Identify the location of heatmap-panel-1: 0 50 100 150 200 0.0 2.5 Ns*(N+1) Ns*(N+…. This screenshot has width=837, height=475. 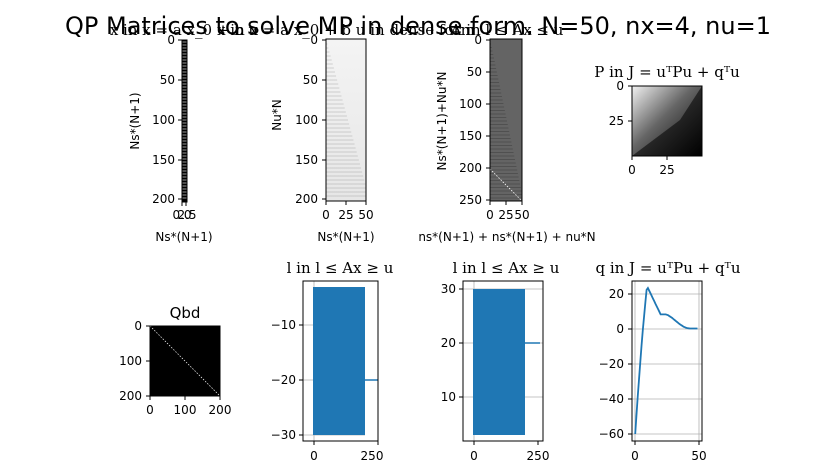
(184, 132).